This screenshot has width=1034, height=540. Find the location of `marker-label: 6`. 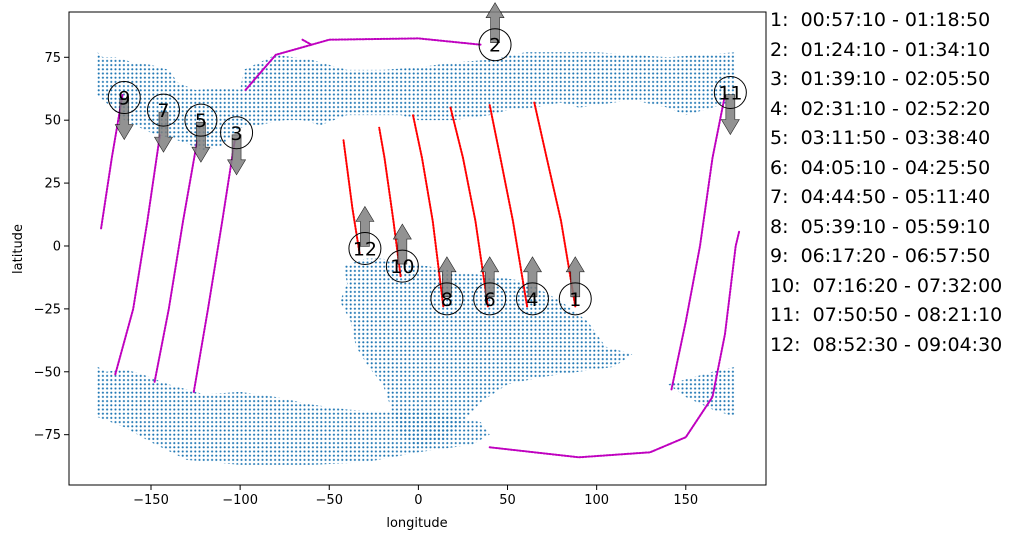

marker-label: 6 is located at coordinates (490, 300).